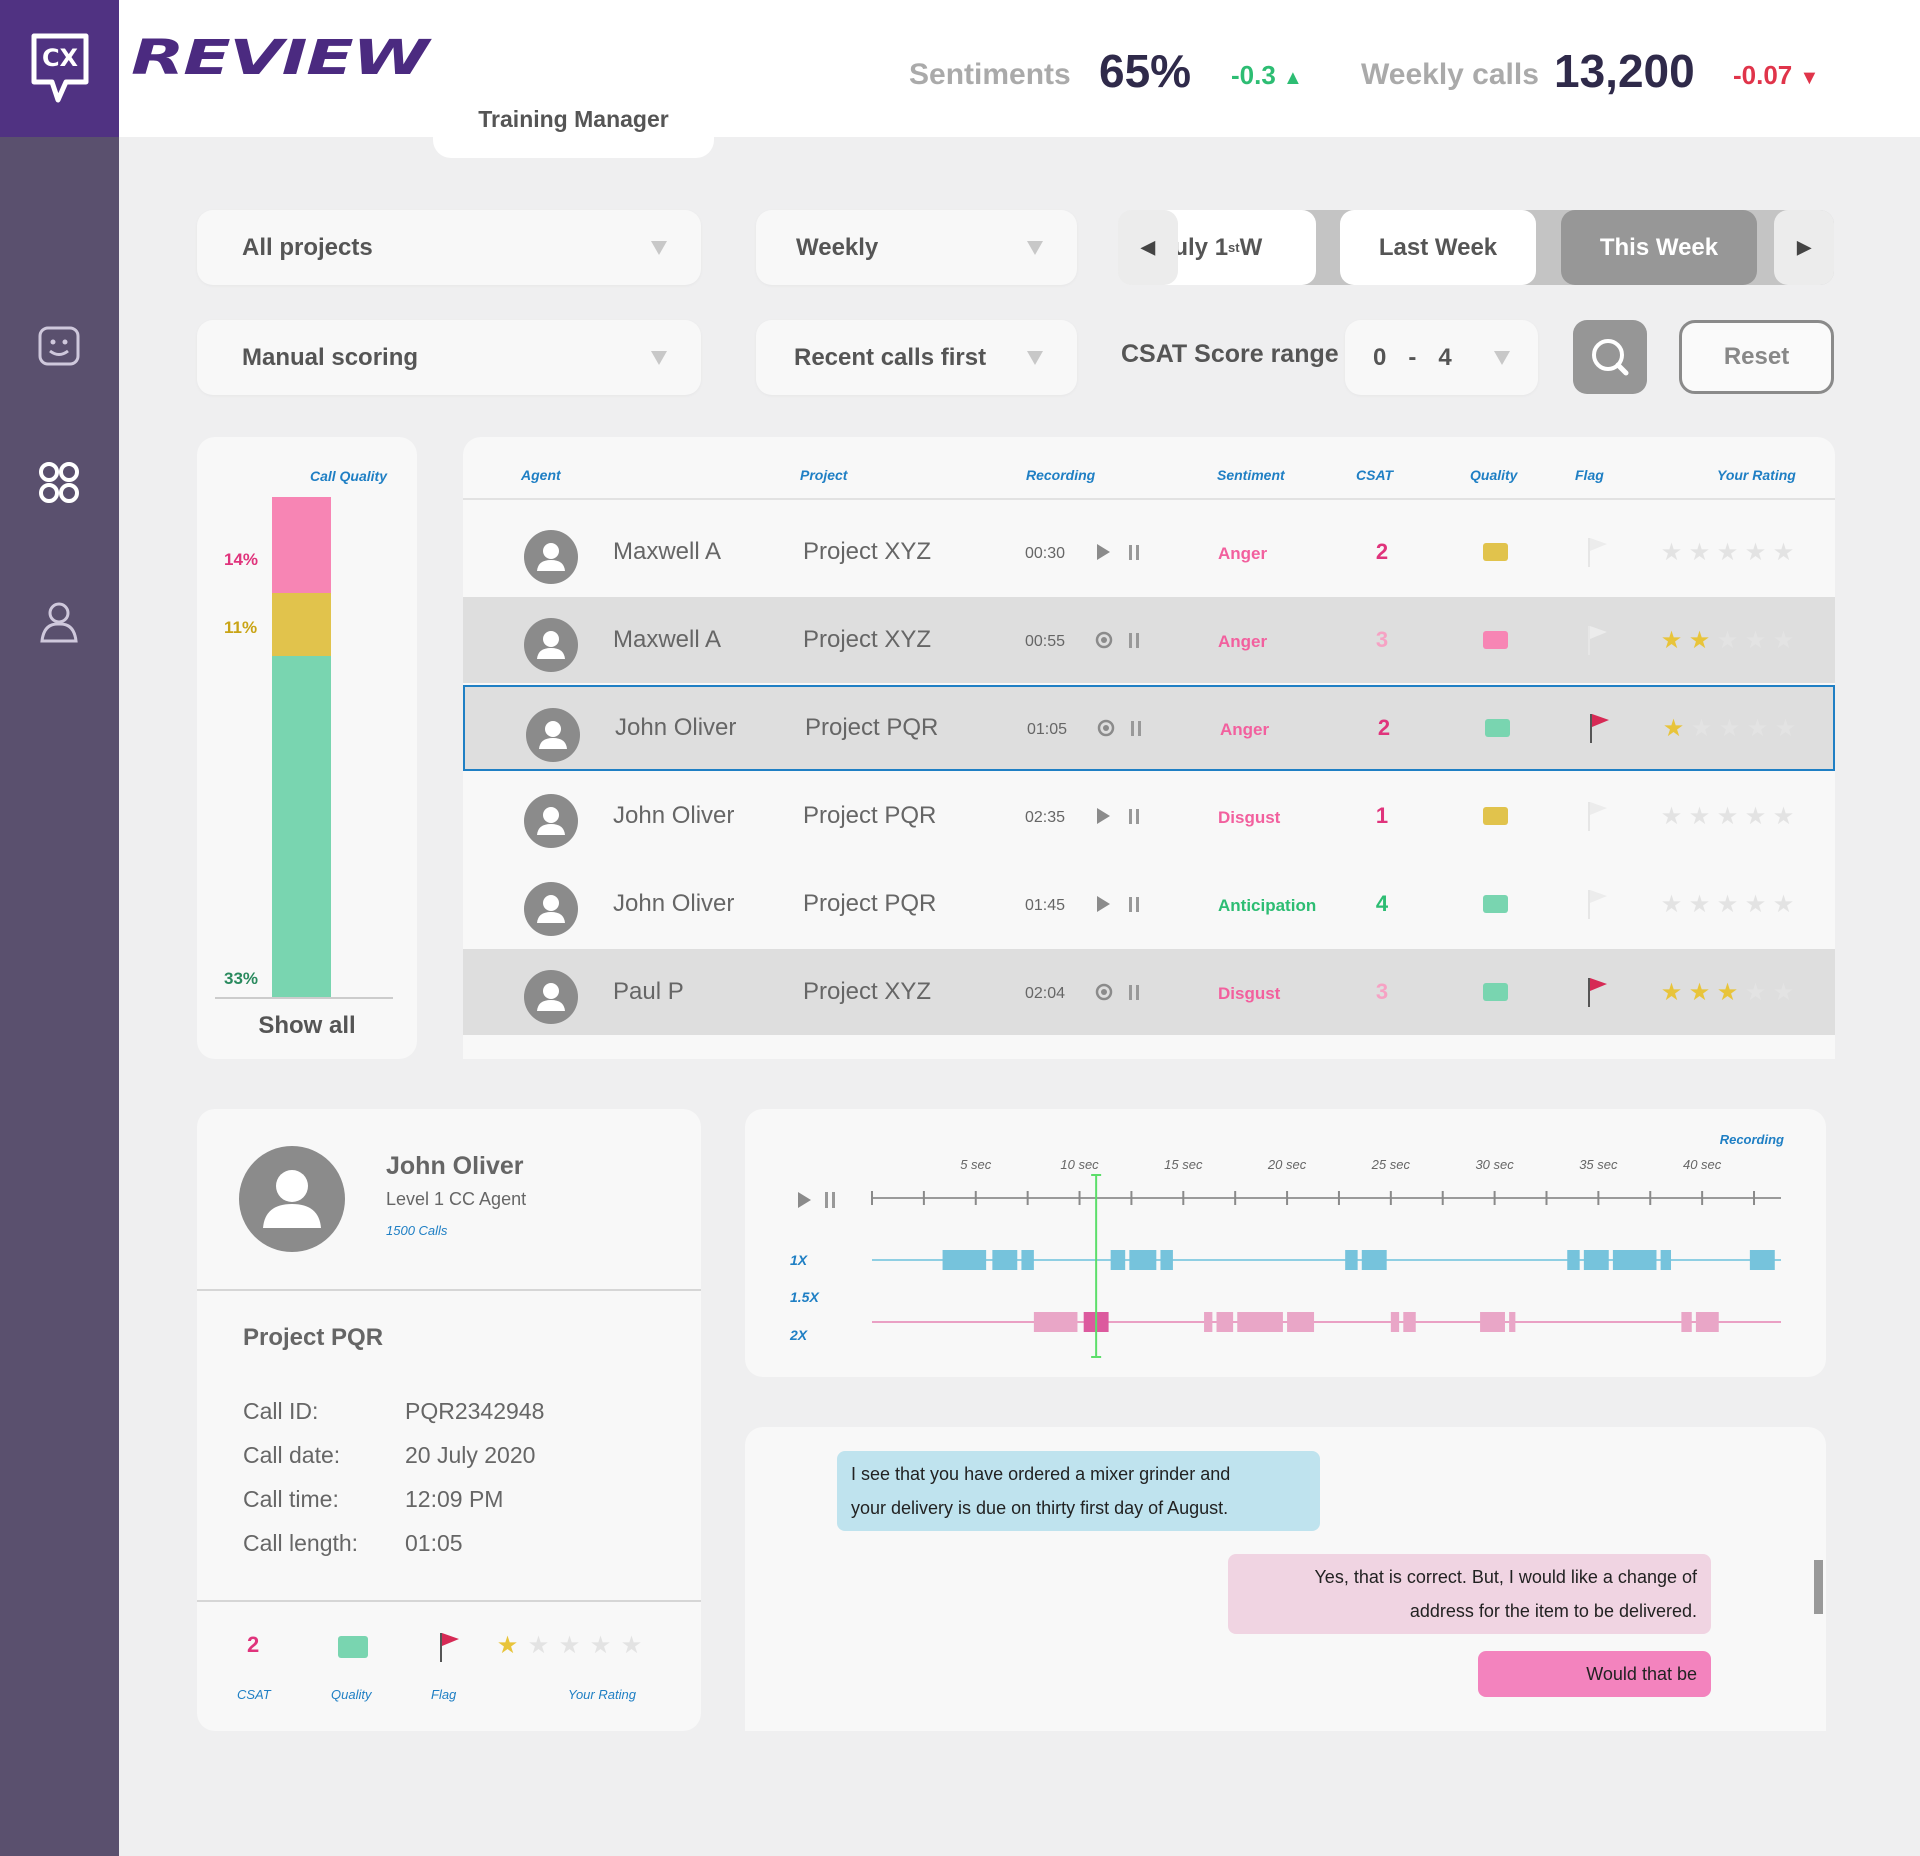 This screenshot has width=1920, height=1856. Describe the element at coordinates (1149, 640) in the screenshot. I see `table-row: Maxwell A Project XYZ 00:55 Anger 3 ★ ★ ★ ★ ★` at that location.